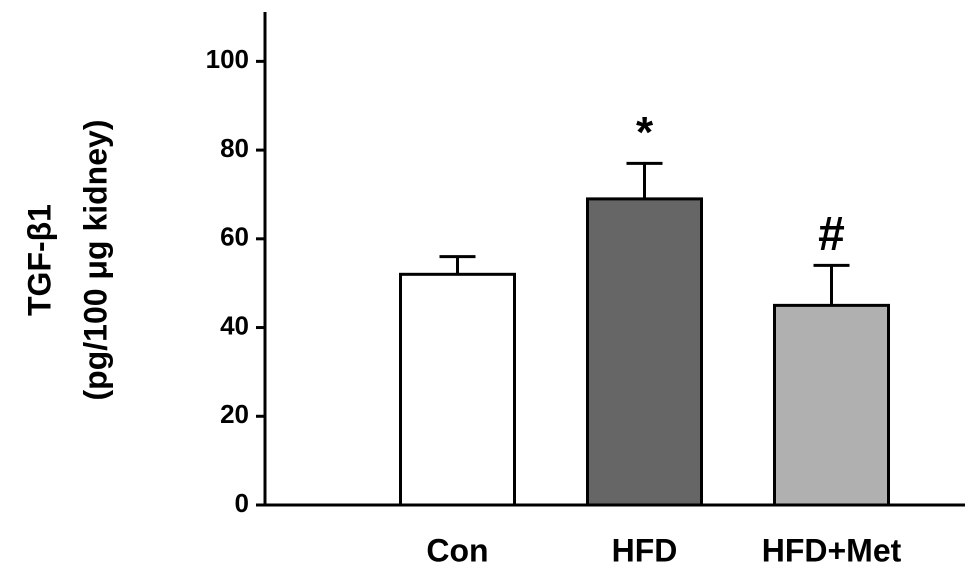  What do you see at coordinates (645, 550) in the screenshot?
I see `x-tick-label: HFD` at bounding box center [645, 550].